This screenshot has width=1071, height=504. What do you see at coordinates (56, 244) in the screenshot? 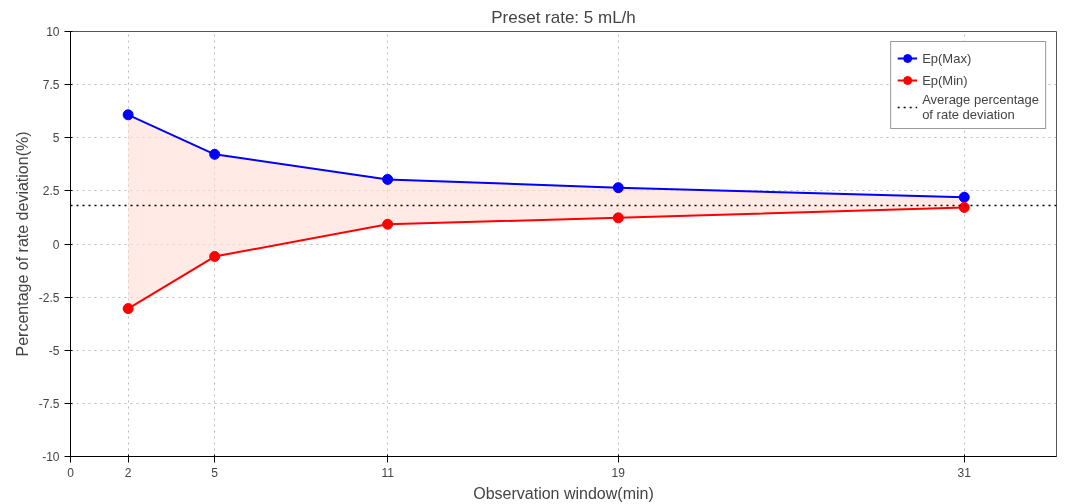
I see `y-tick-label: 0` at bounding box center [56, 244].